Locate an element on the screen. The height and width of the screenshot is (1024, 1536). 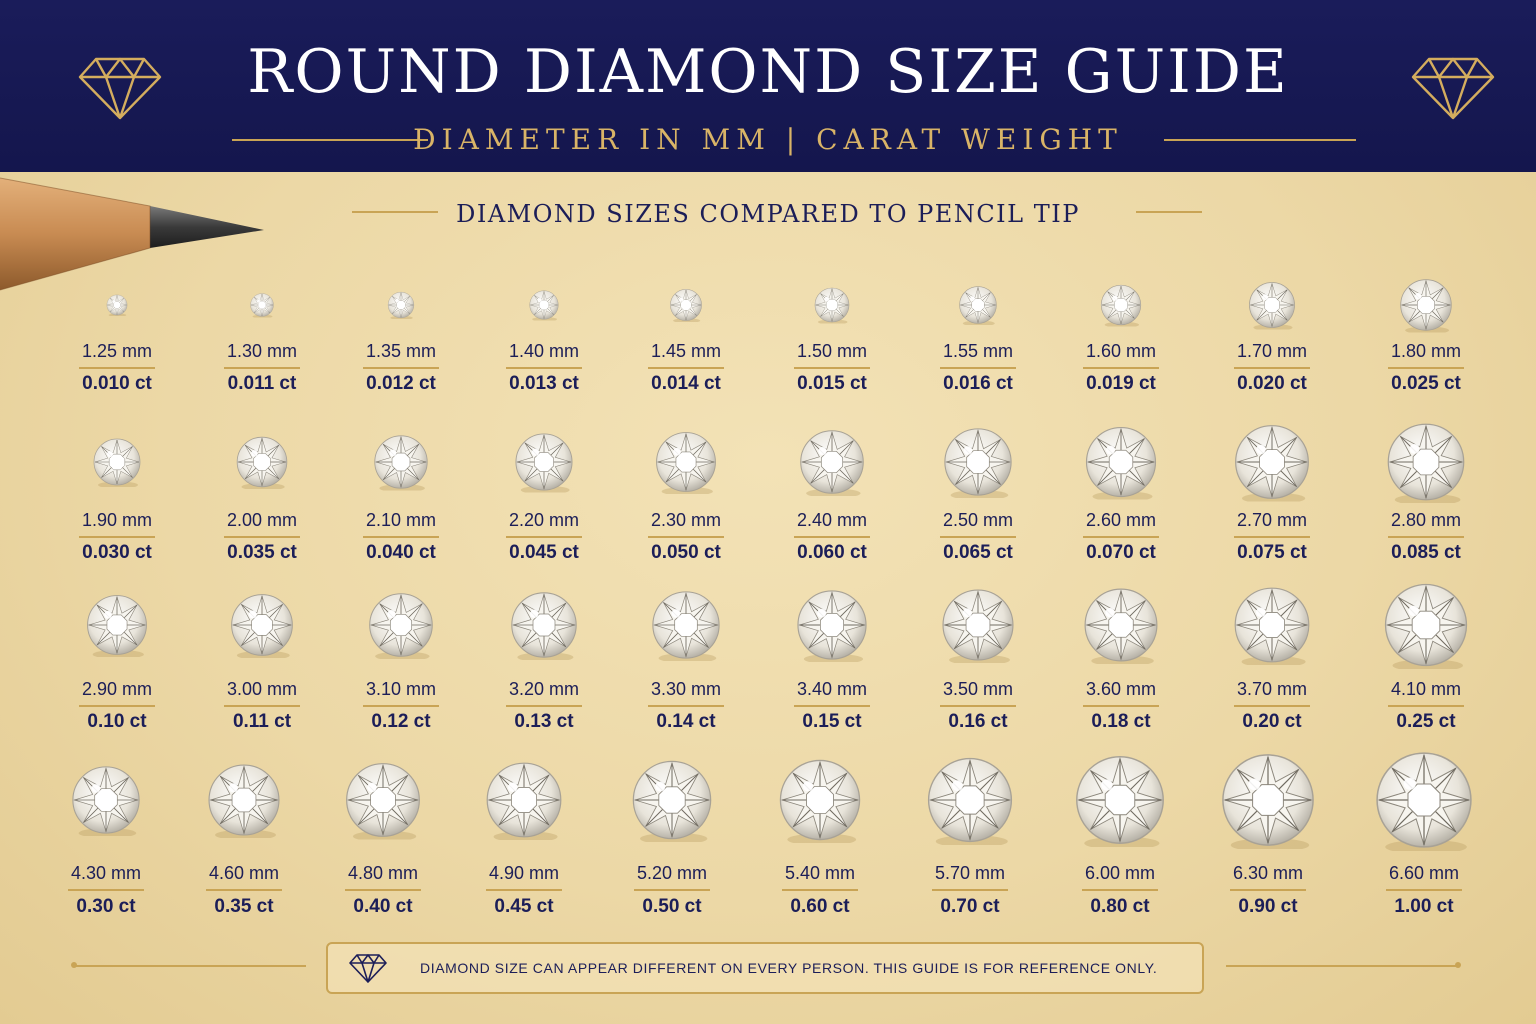
diameter-label: 2.00 mm is located at coordinates (262, 520).